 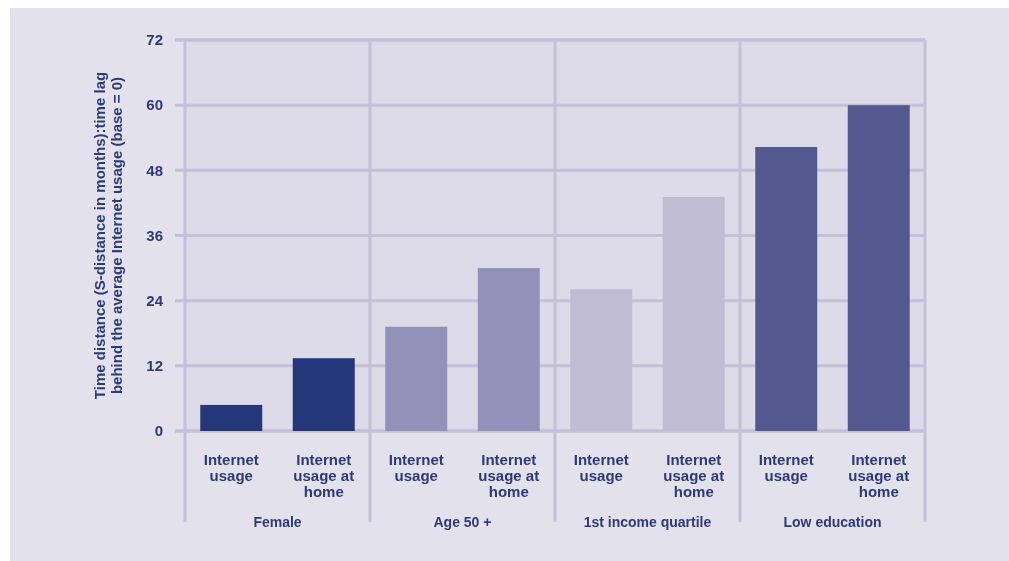 What do you see at coordinates (647, 522) in the screenshot?
I see `text: 1st income quartile` at bounding box center [647, 522].